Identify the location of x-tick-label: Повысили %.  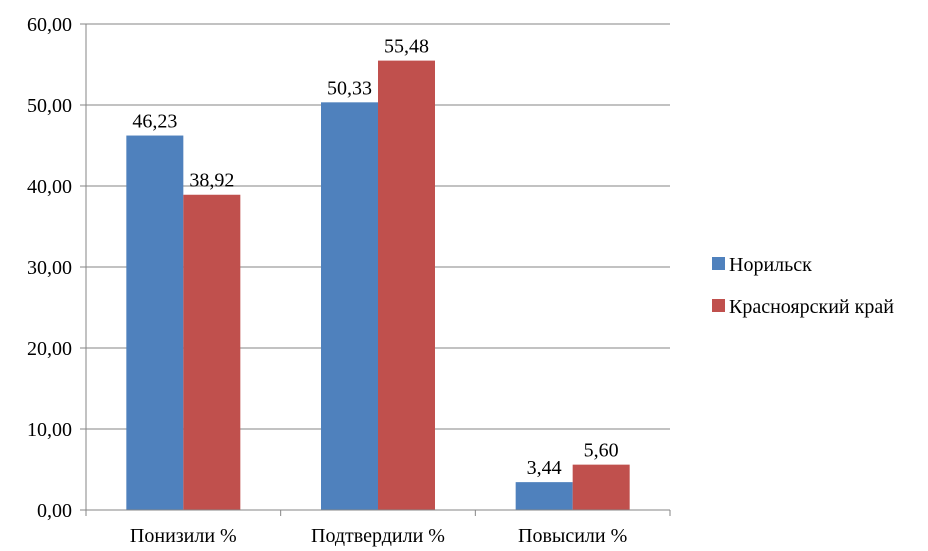
(572, 536).